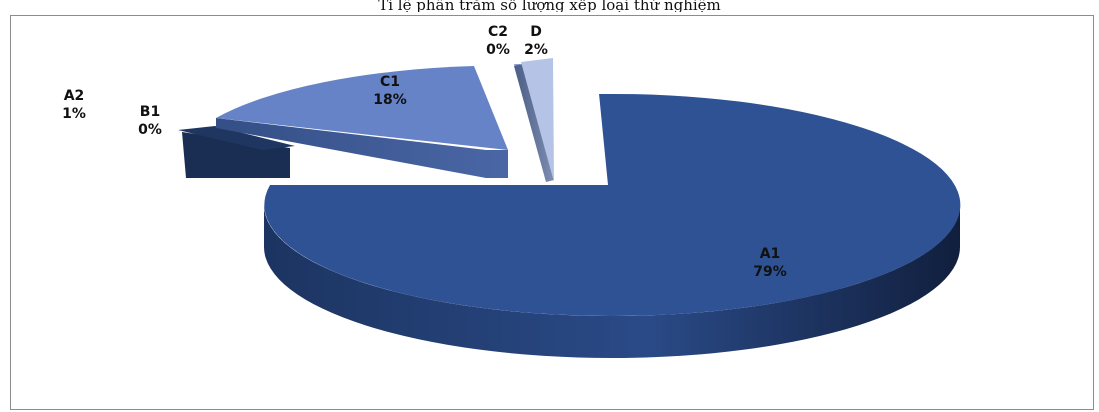 The height and width of the screenshot is (412, 1099). What do you see at coordinates (236, 155) in the screenshot?
I see `slice-b1` at bounding box center [236, 155].